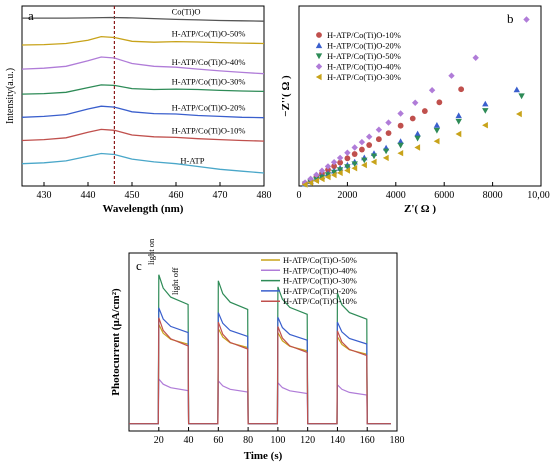  I want to click on panel-c-xtick-label: 100, so click(277, 440).